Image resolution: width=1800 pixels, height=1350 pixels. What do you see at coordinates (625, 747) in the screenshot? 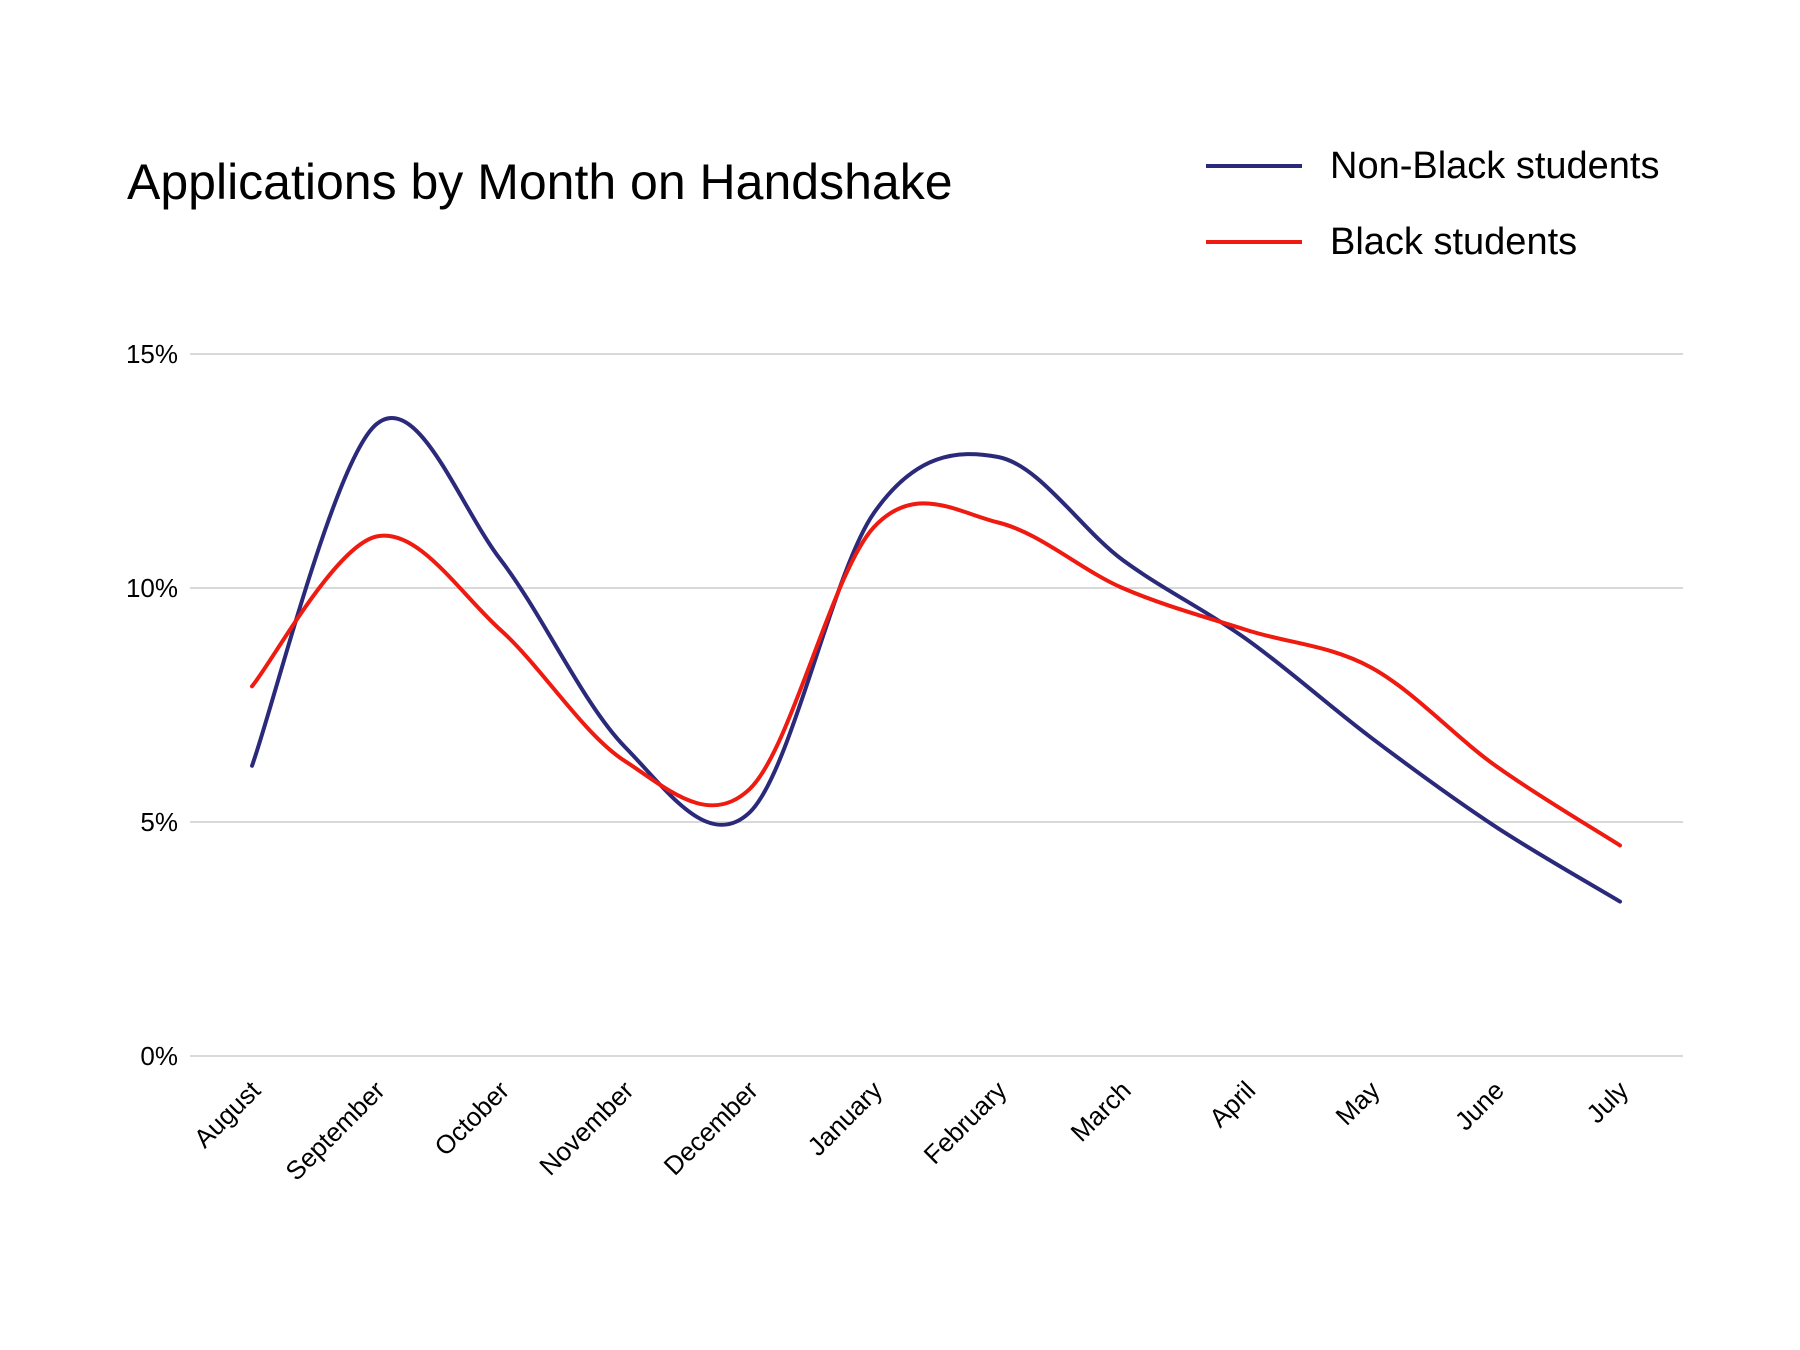
I see `data-point-non-black-students-november` at bounding box center [625, 747].